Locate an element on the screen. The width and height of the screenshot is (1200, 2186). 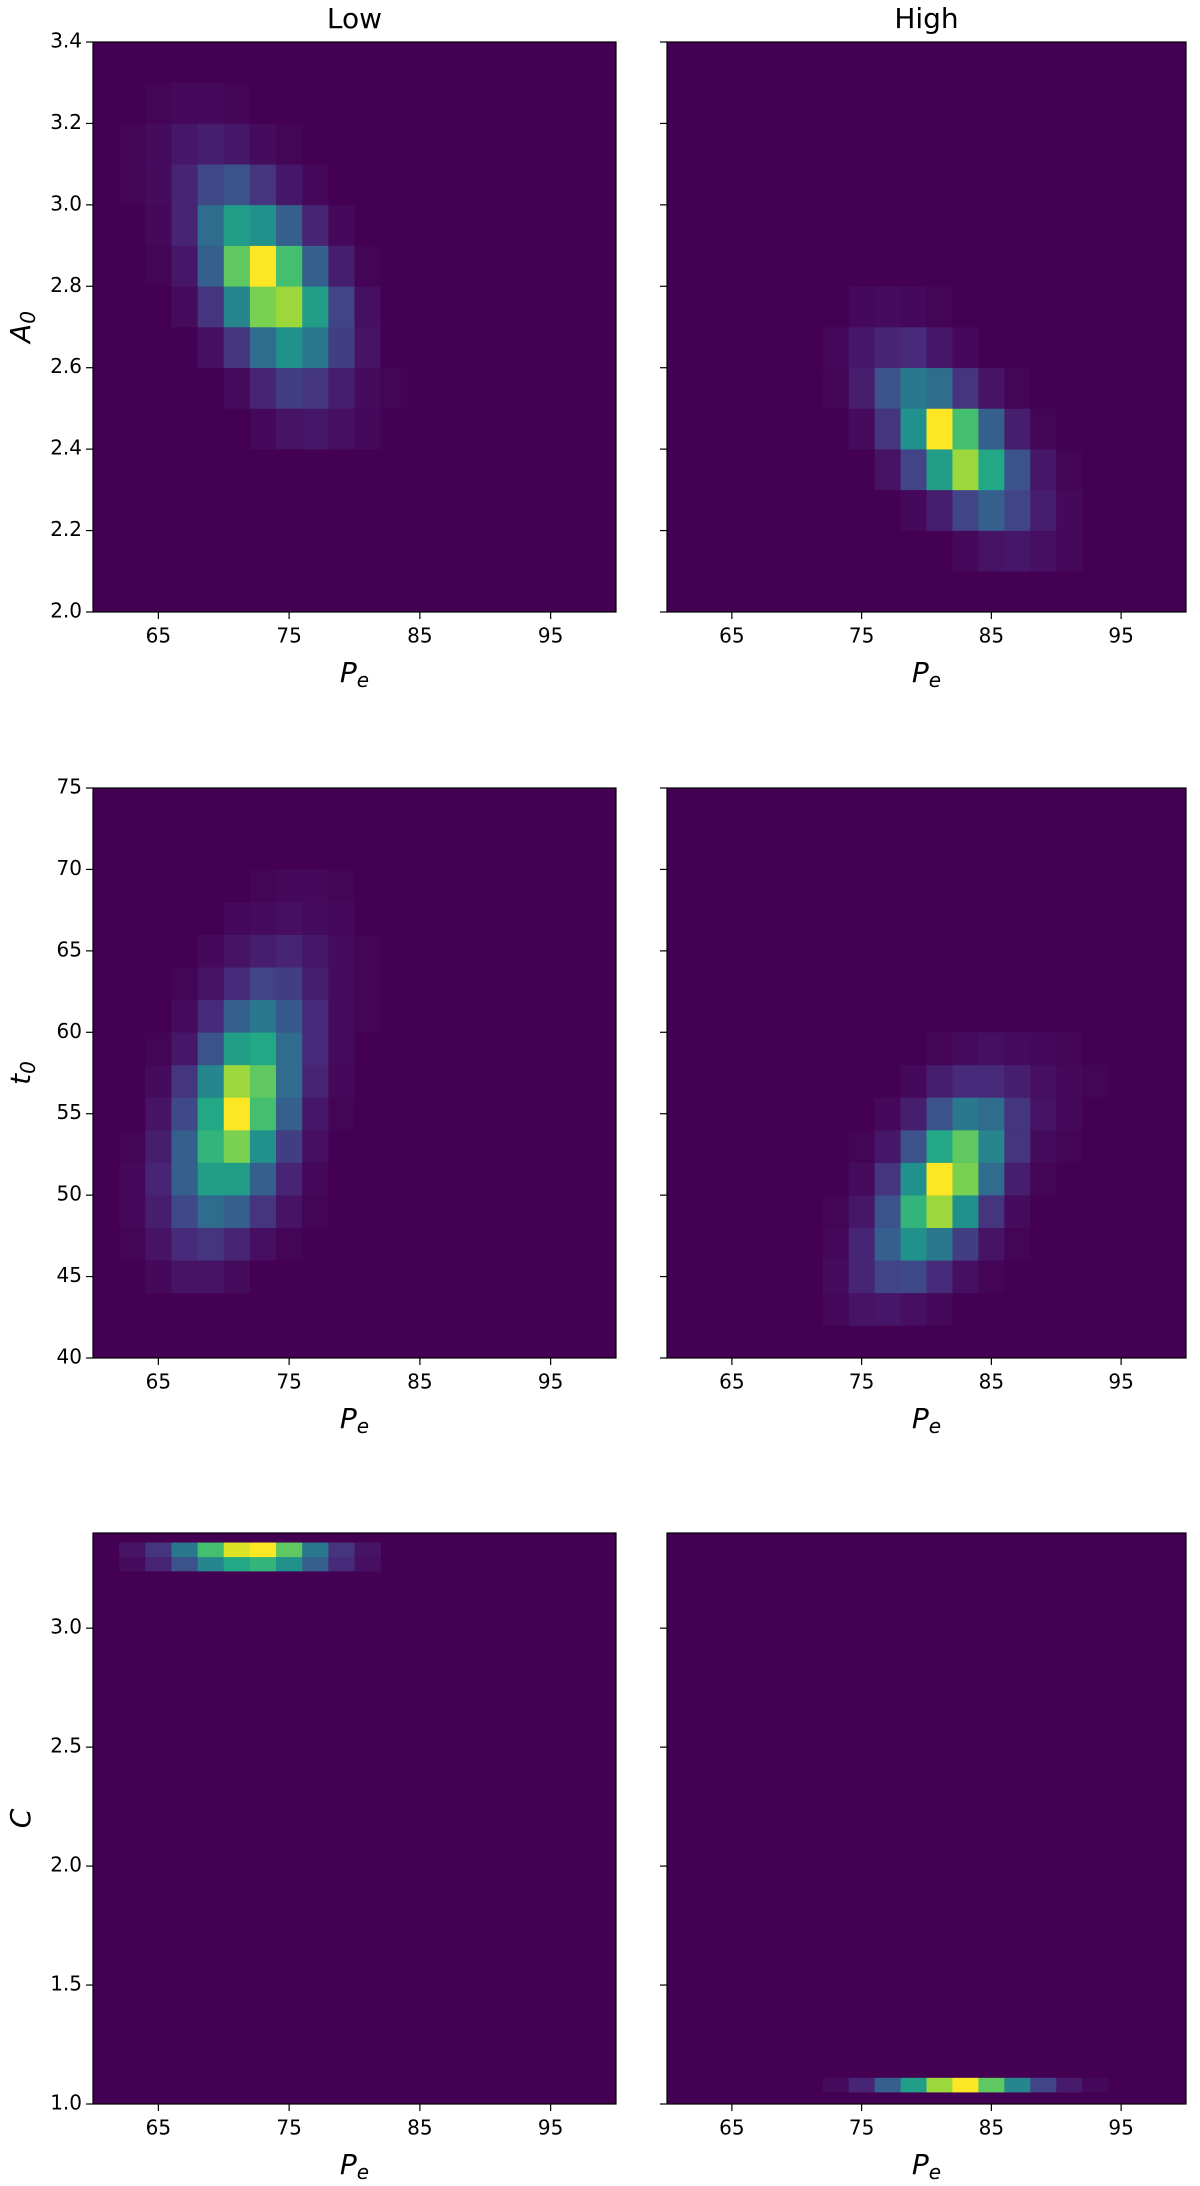
y-tick-label: 1.0 is located at coordinates (66, 2103).